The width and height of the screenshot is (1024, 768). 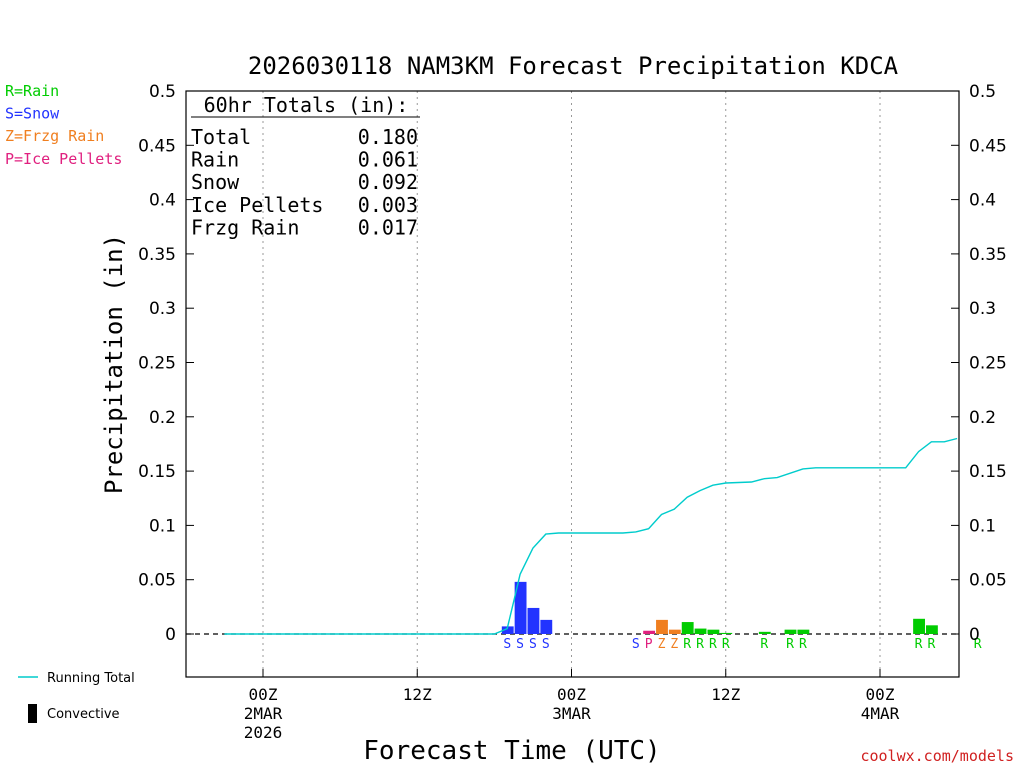 What do you see at coordinates (674, 644) in the screenshot?
I see `precip-code-7: Z` at bounding box center [674, 644].